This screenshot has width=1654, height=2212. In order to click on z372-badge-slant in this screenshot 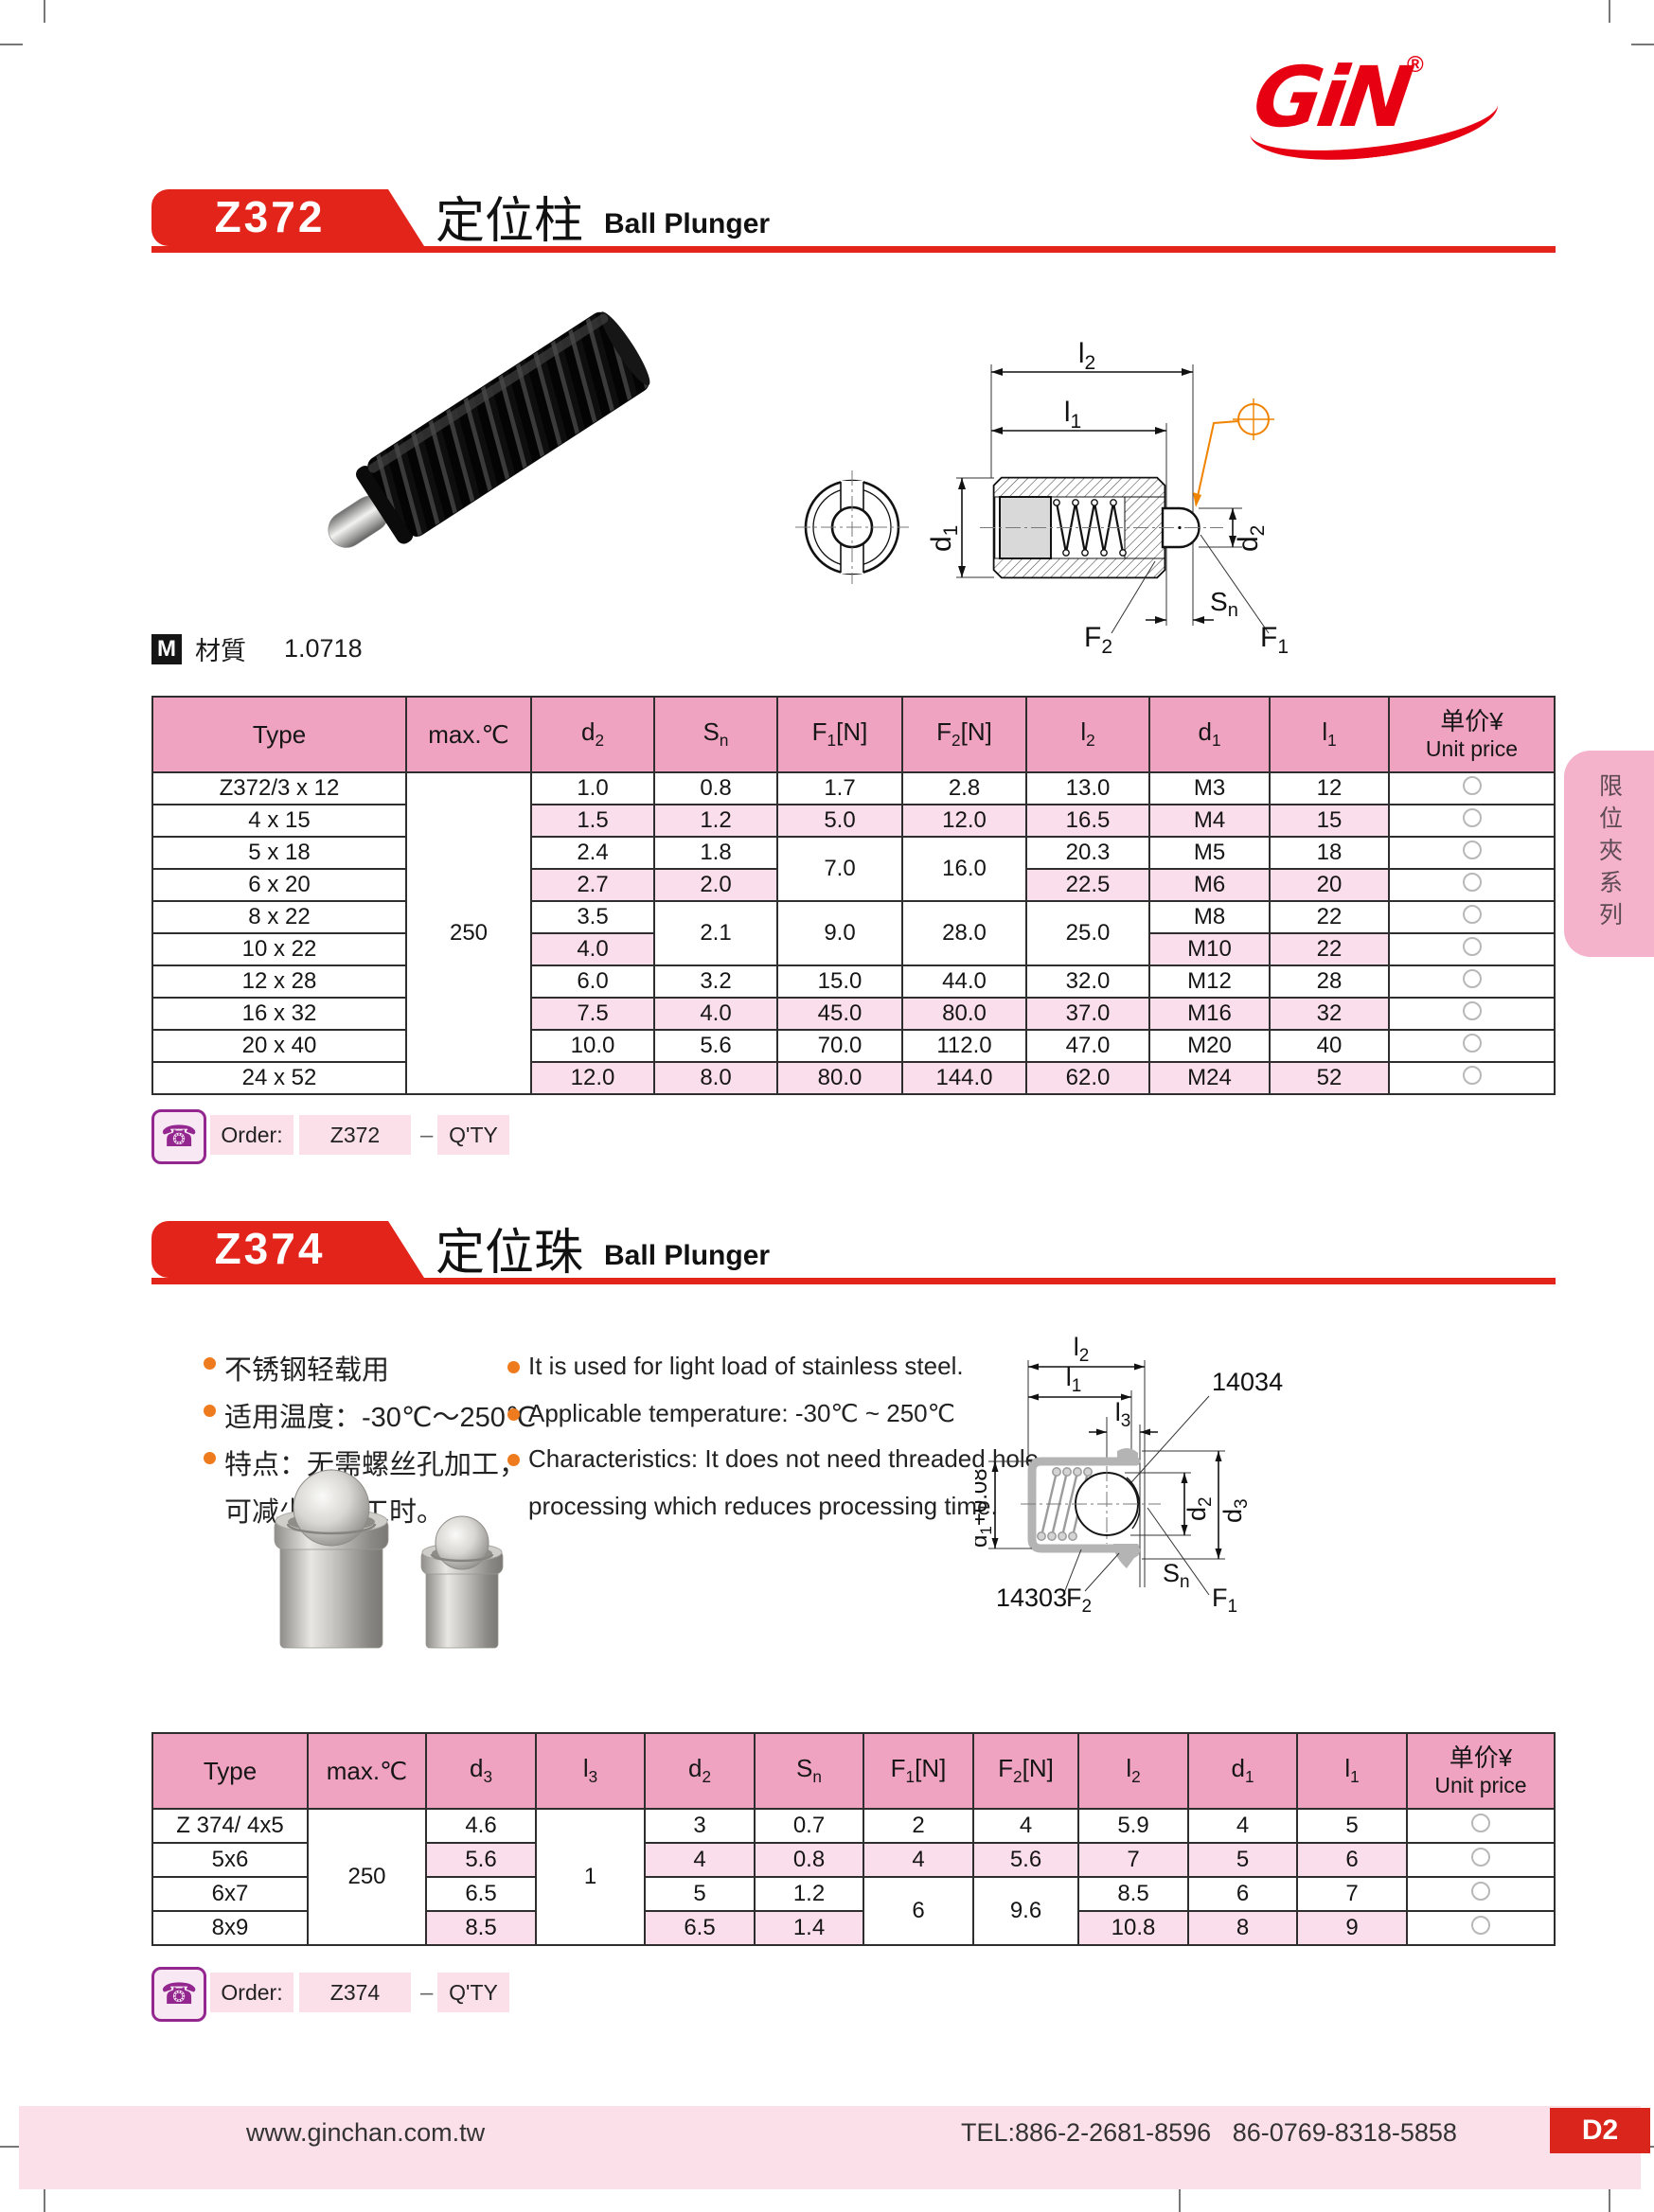, I will do `click(406, 217)`.